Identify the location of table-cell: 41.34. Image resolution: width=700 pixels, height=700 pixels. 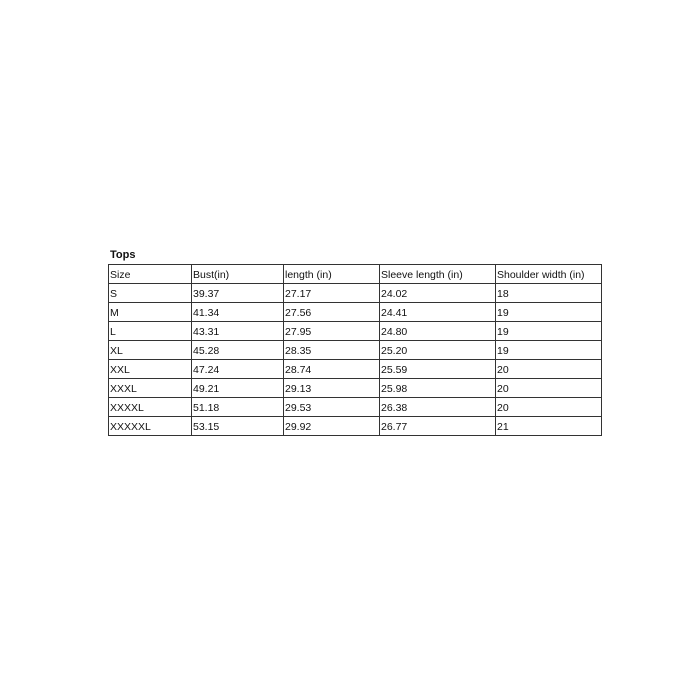
(237, 312).